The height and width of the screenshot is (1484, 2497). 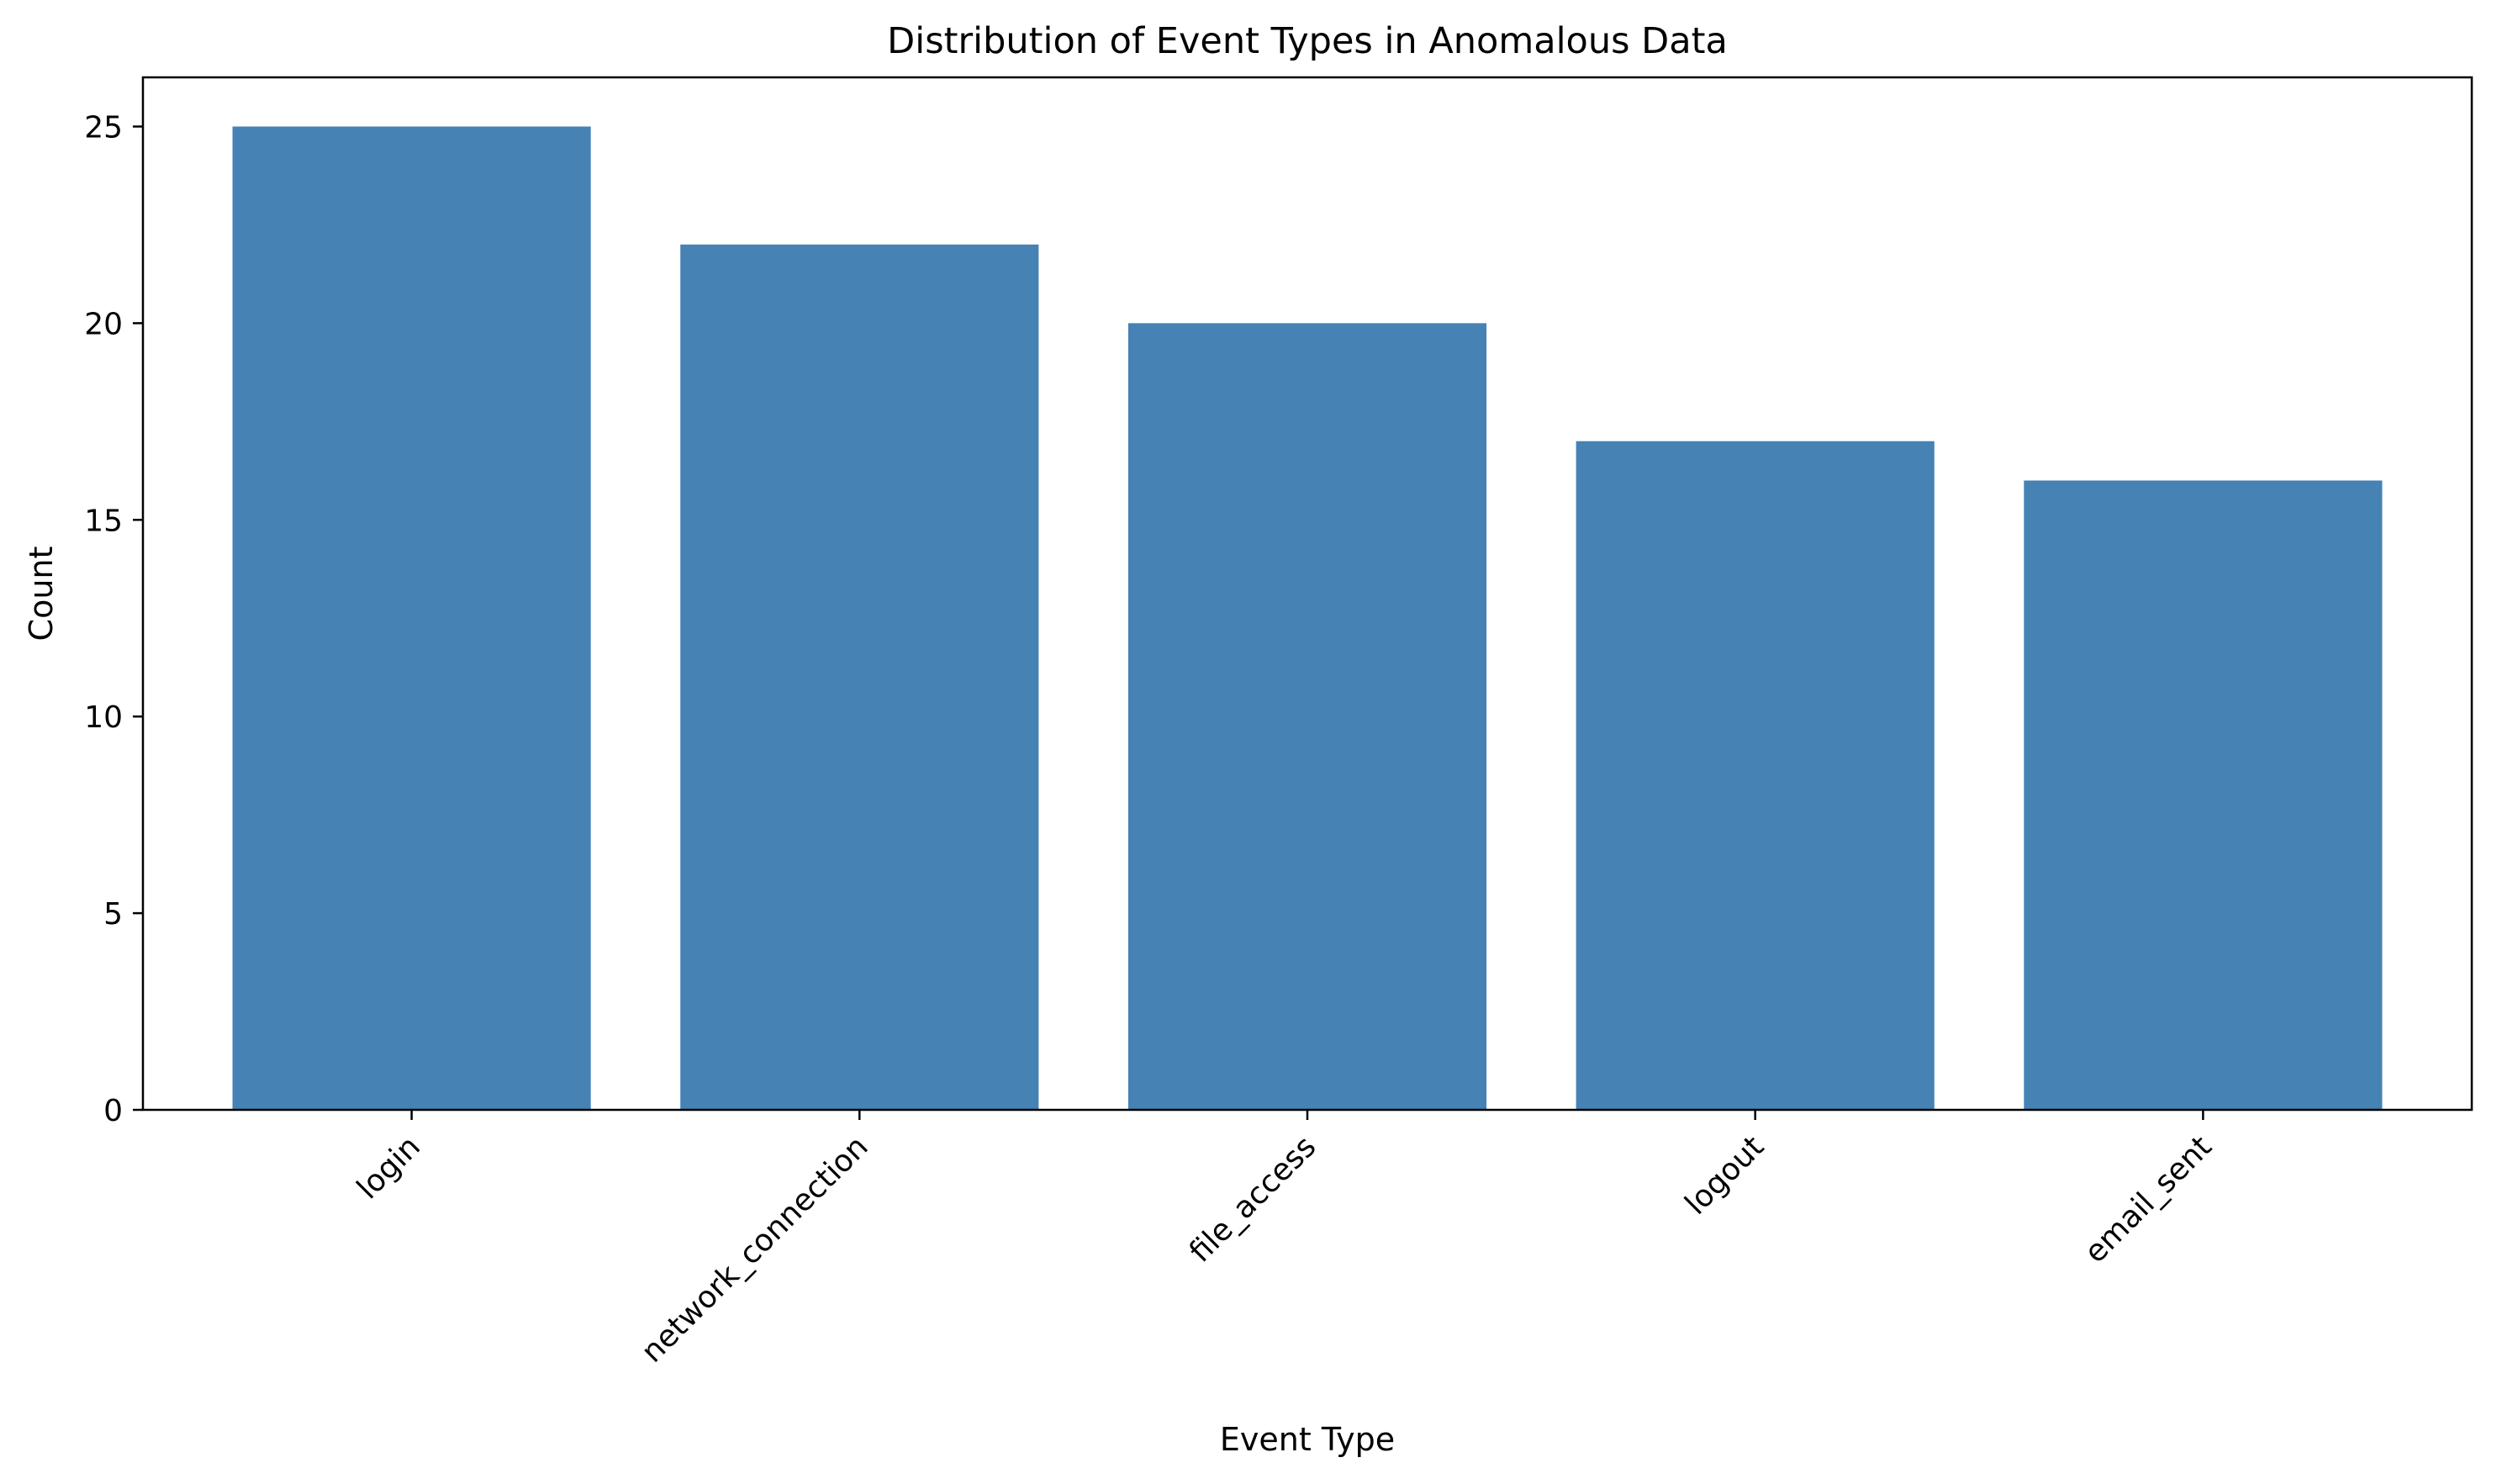 What do you see at coordinates (103, 324) in the screenshot?
I see `y-tick-label: 20` at bounding box center [103, 324].